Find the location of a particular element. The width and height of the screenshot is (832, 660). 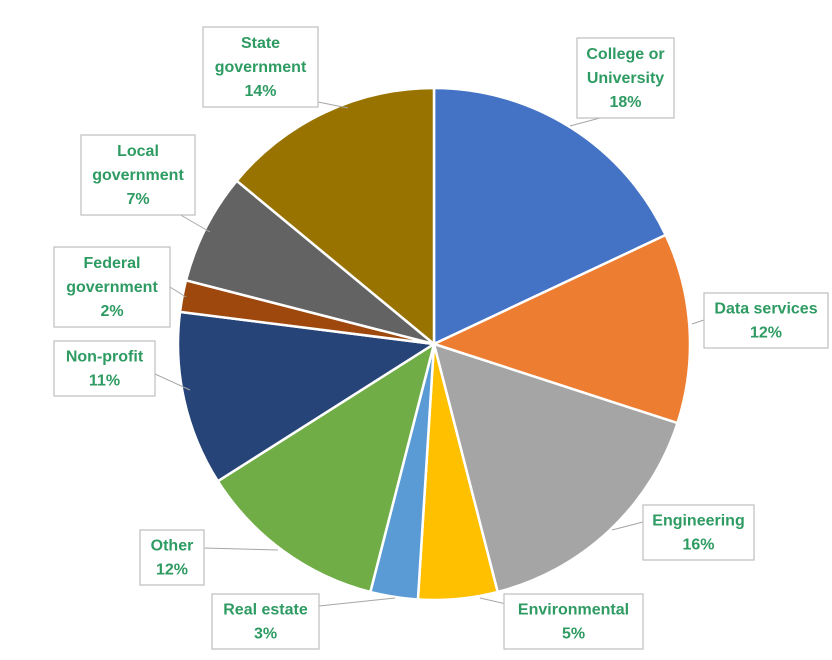

data-label-category: Environmental is located at coordinates (573, 610).